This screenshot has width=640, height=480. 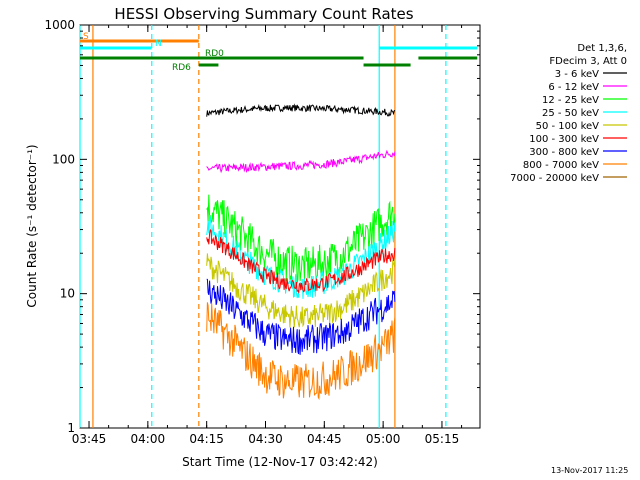 What do you see at coordinates (263, 14) in the screenshot?
I see `chart-title: HESSI Observing Summary Count Rates` at bounding box center [263, 14].